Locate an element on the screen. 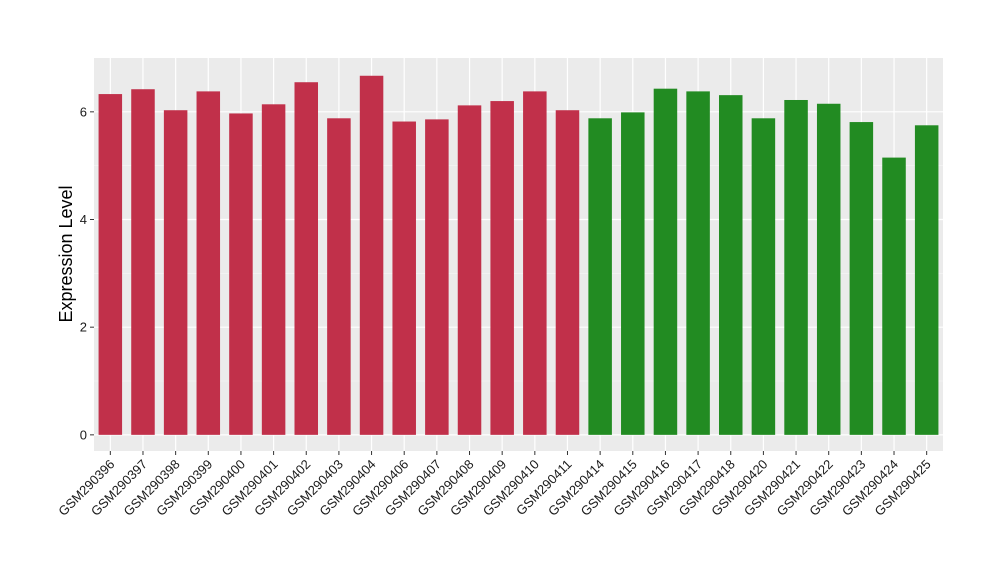 Image resolution: width=1000 pixels, height=580 pixels. y-tick-label: 0 is located at coordinates (83, 434).